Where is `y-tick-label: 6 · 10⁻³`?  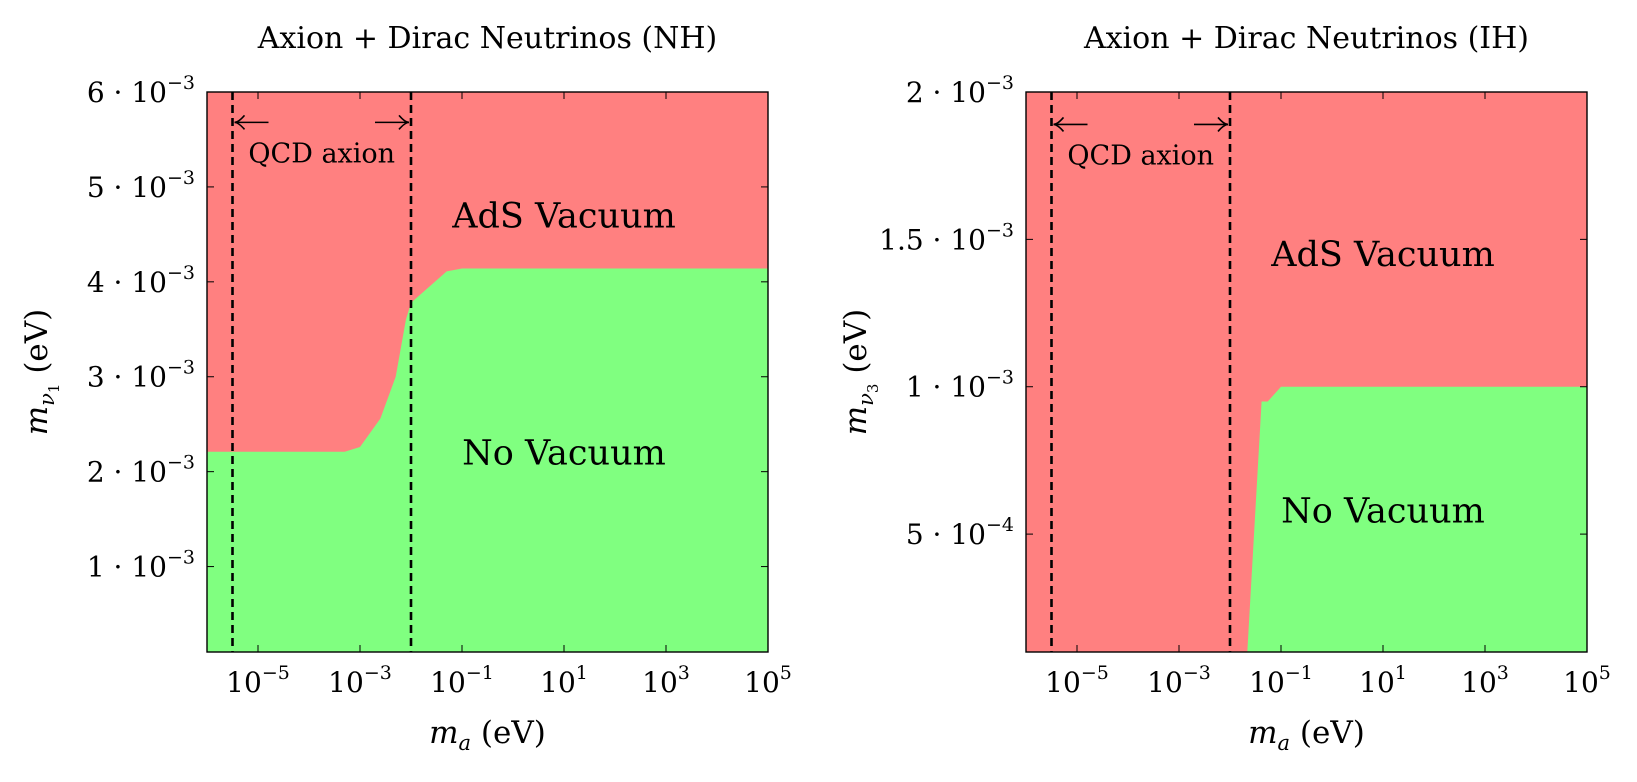
y-tick-label: 6 · 10⁻³ is located at coordinates (141, 90).